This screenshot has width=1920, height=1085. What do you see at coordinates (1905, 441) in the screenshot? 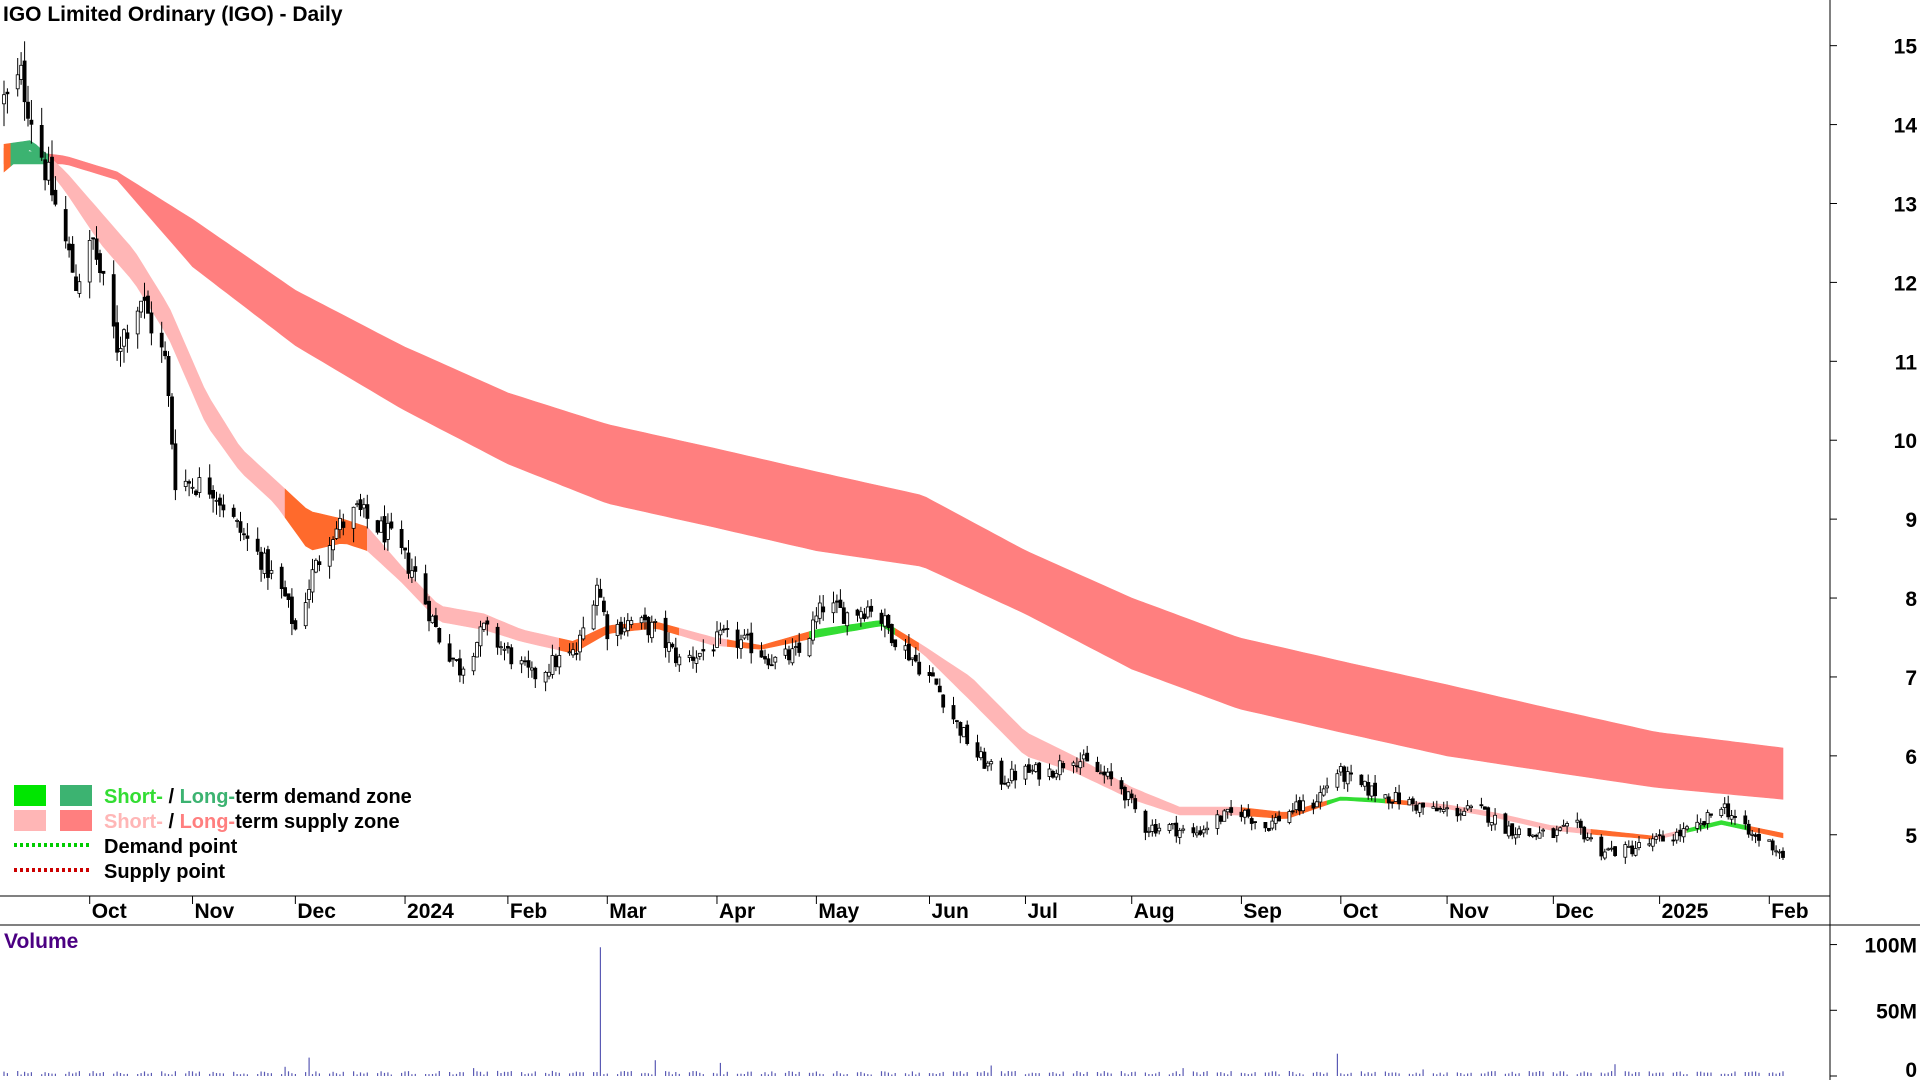
I see `price-tick-label-10: 10` at bounding box center [1905, 441].